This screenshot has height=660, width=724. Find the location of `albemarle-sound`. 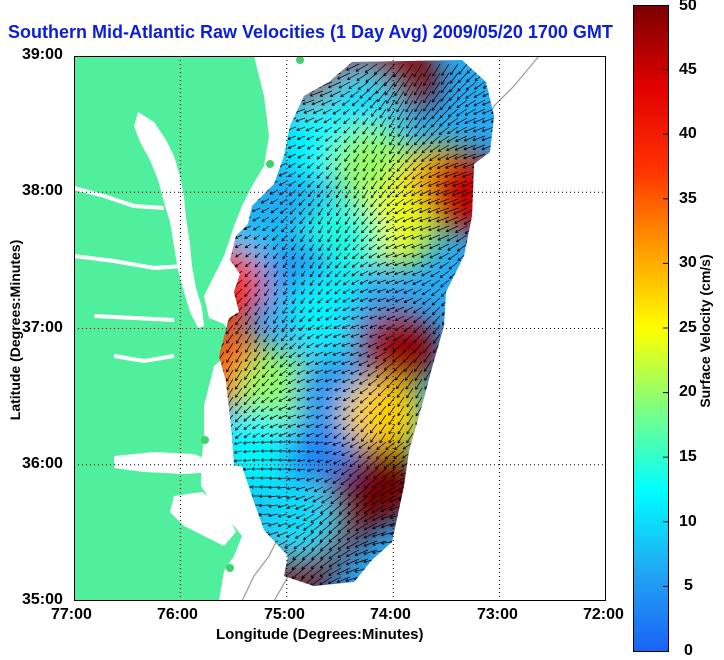

albemarle-sound is located at coordinates (165, 463).